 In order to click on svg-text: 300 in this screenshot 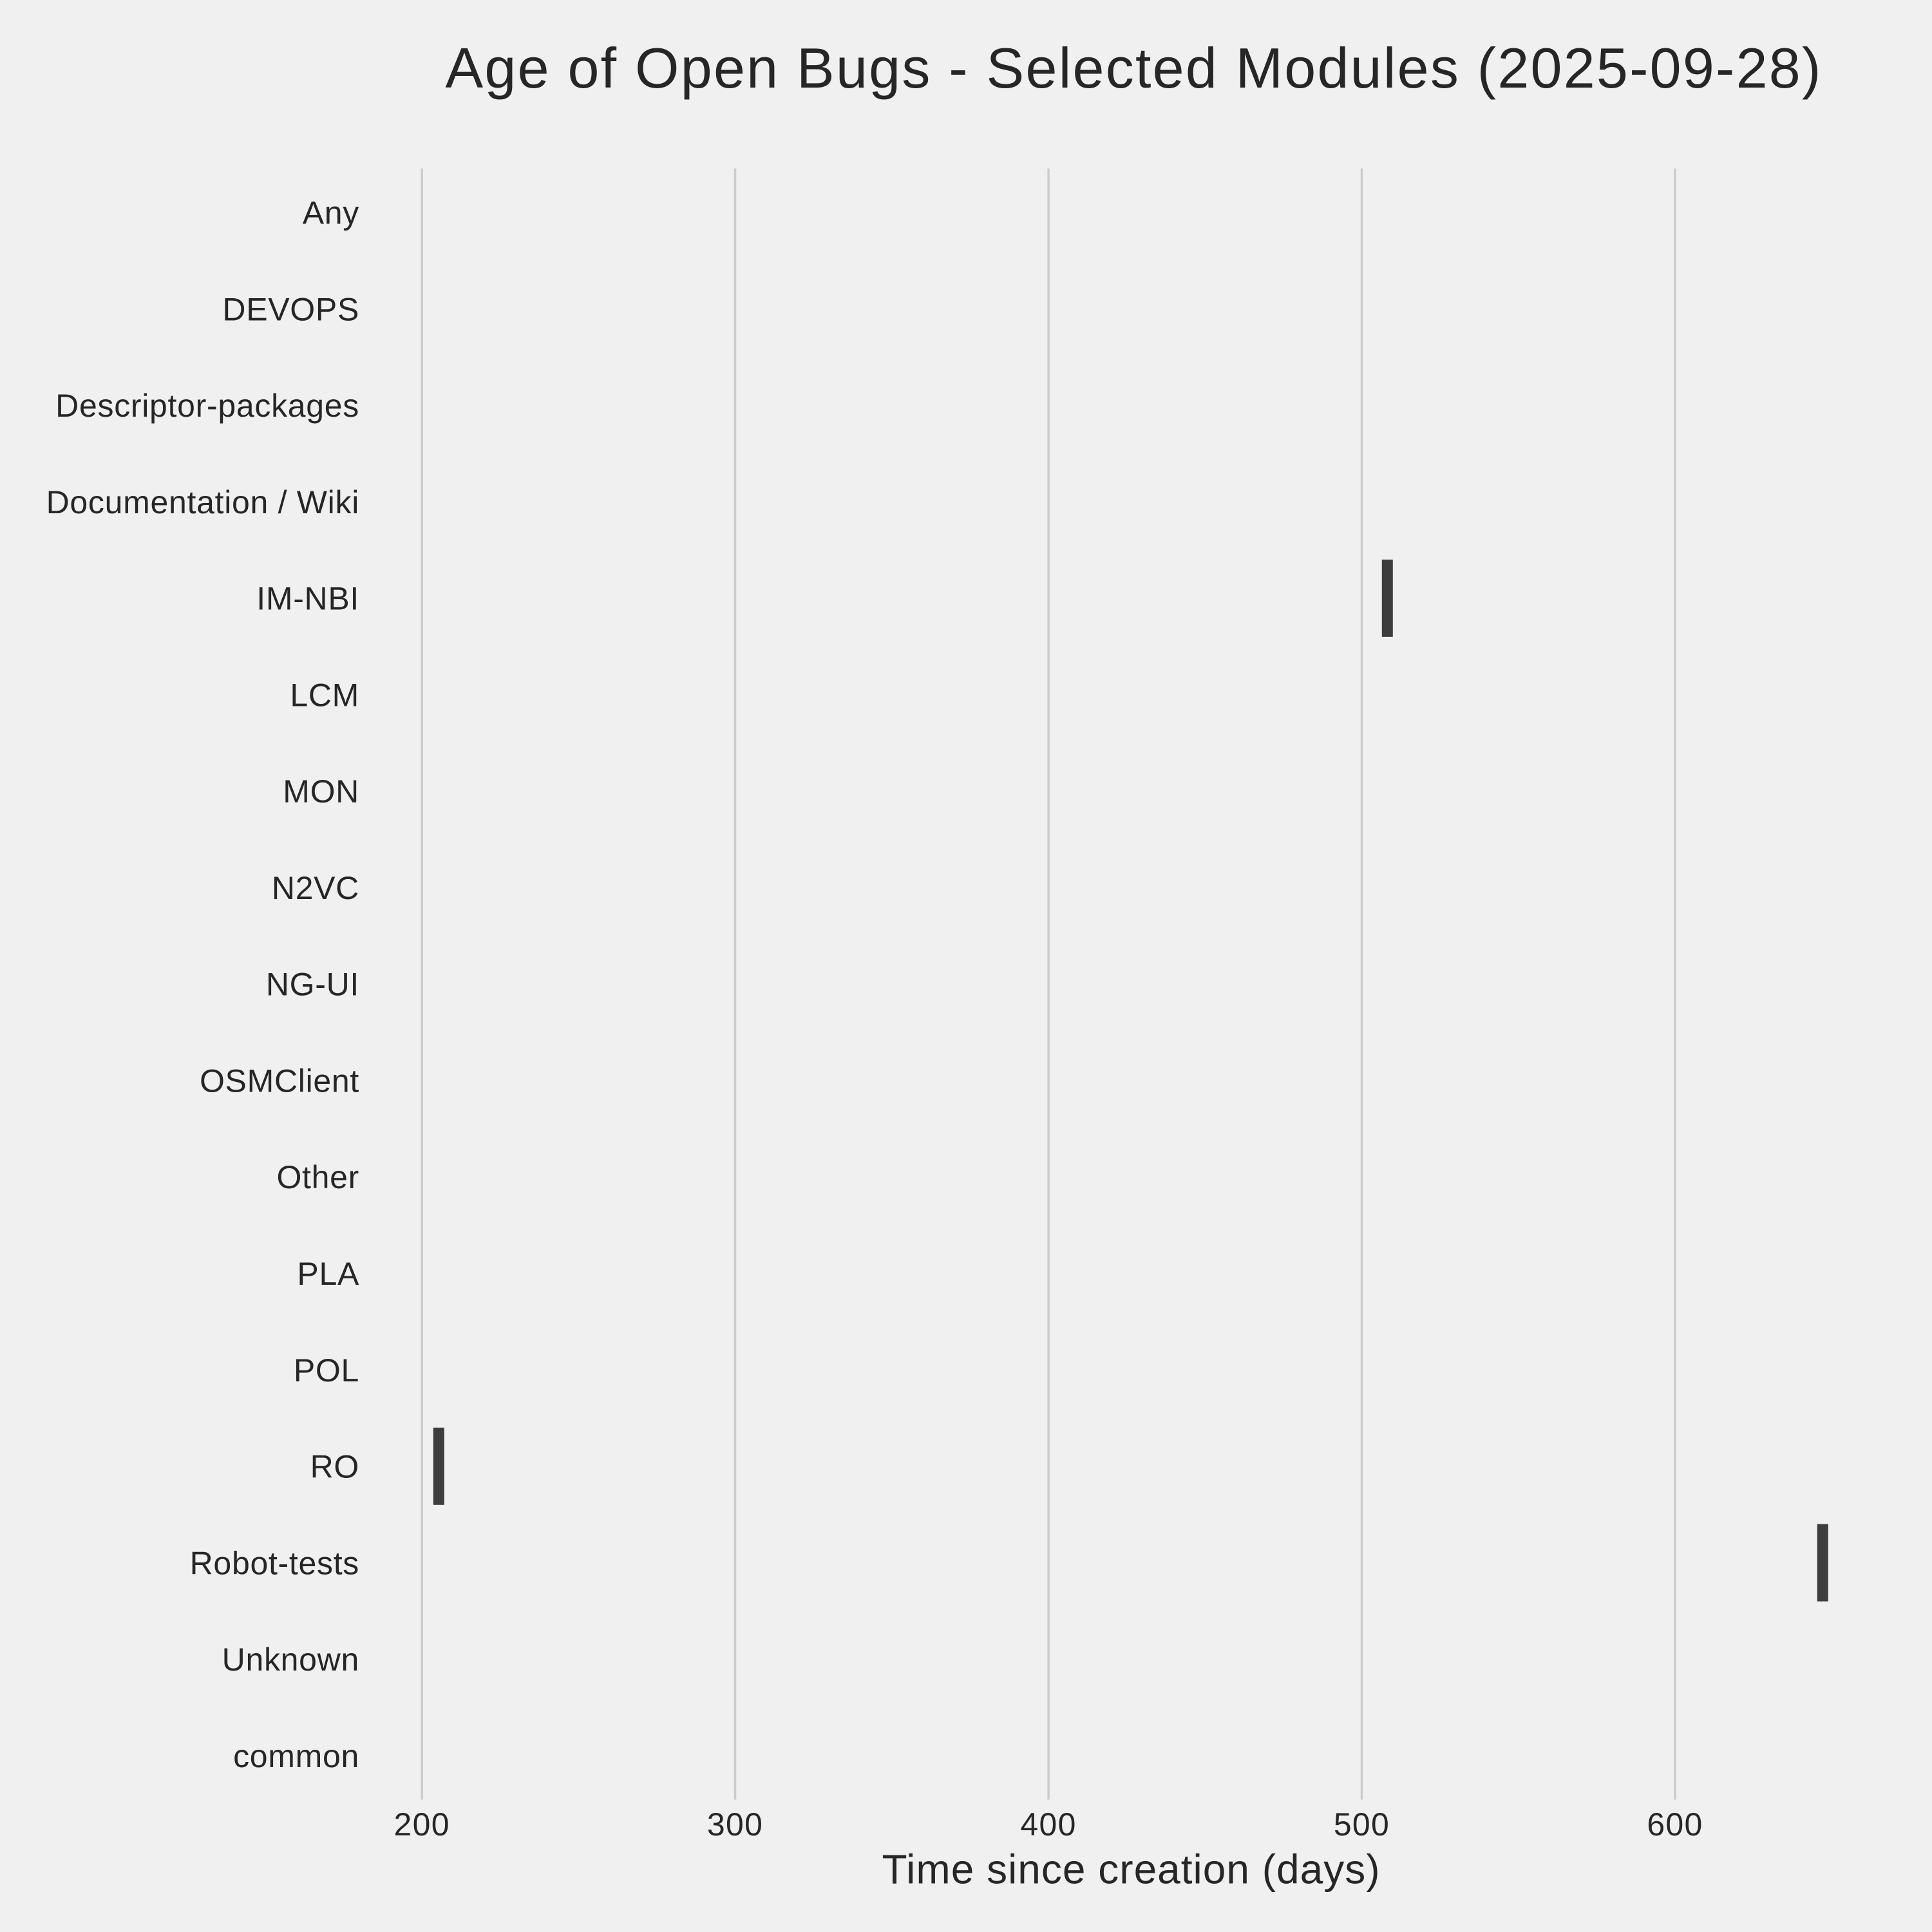, I will do `click(735, 1824)`.